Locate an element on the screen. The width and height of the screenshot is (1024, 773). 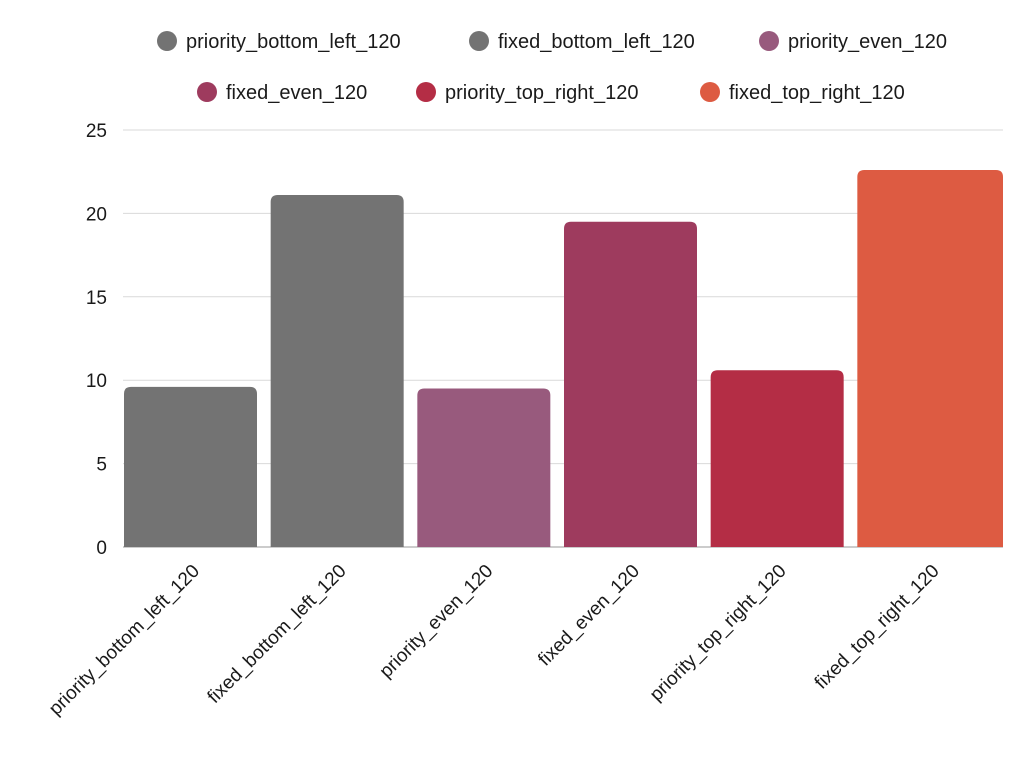
x-tick-label-fixed-even-120: fixed_even_120 is located at coordinates (589, 616).